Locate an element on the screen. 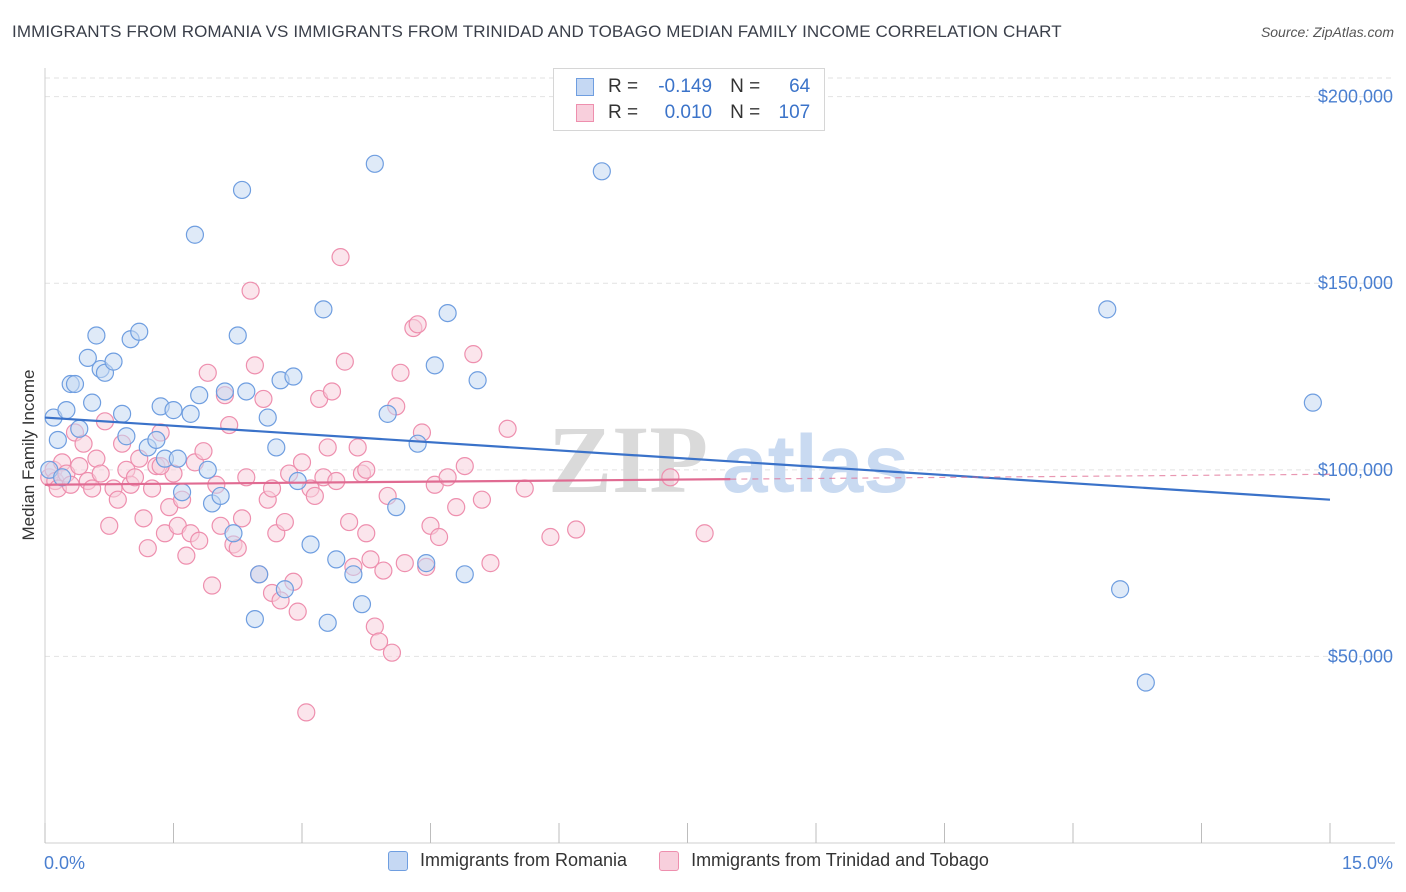 This screenshot has height=892, width=1406. y-tick-label: $50,000 is located at coordinates (1360, 656).